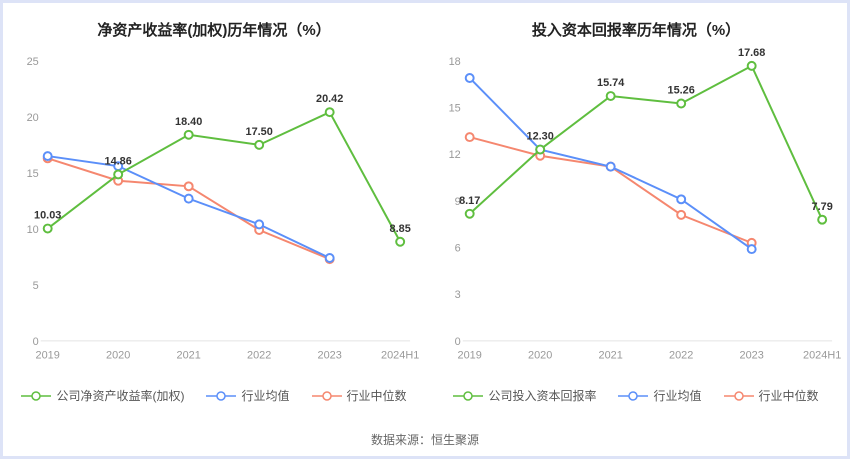 The image size is (850, 459). What do you see at coordinates (751, 53) in the screenshot?
I see `svg-text: 17.68` at bounding box center [751, 53].